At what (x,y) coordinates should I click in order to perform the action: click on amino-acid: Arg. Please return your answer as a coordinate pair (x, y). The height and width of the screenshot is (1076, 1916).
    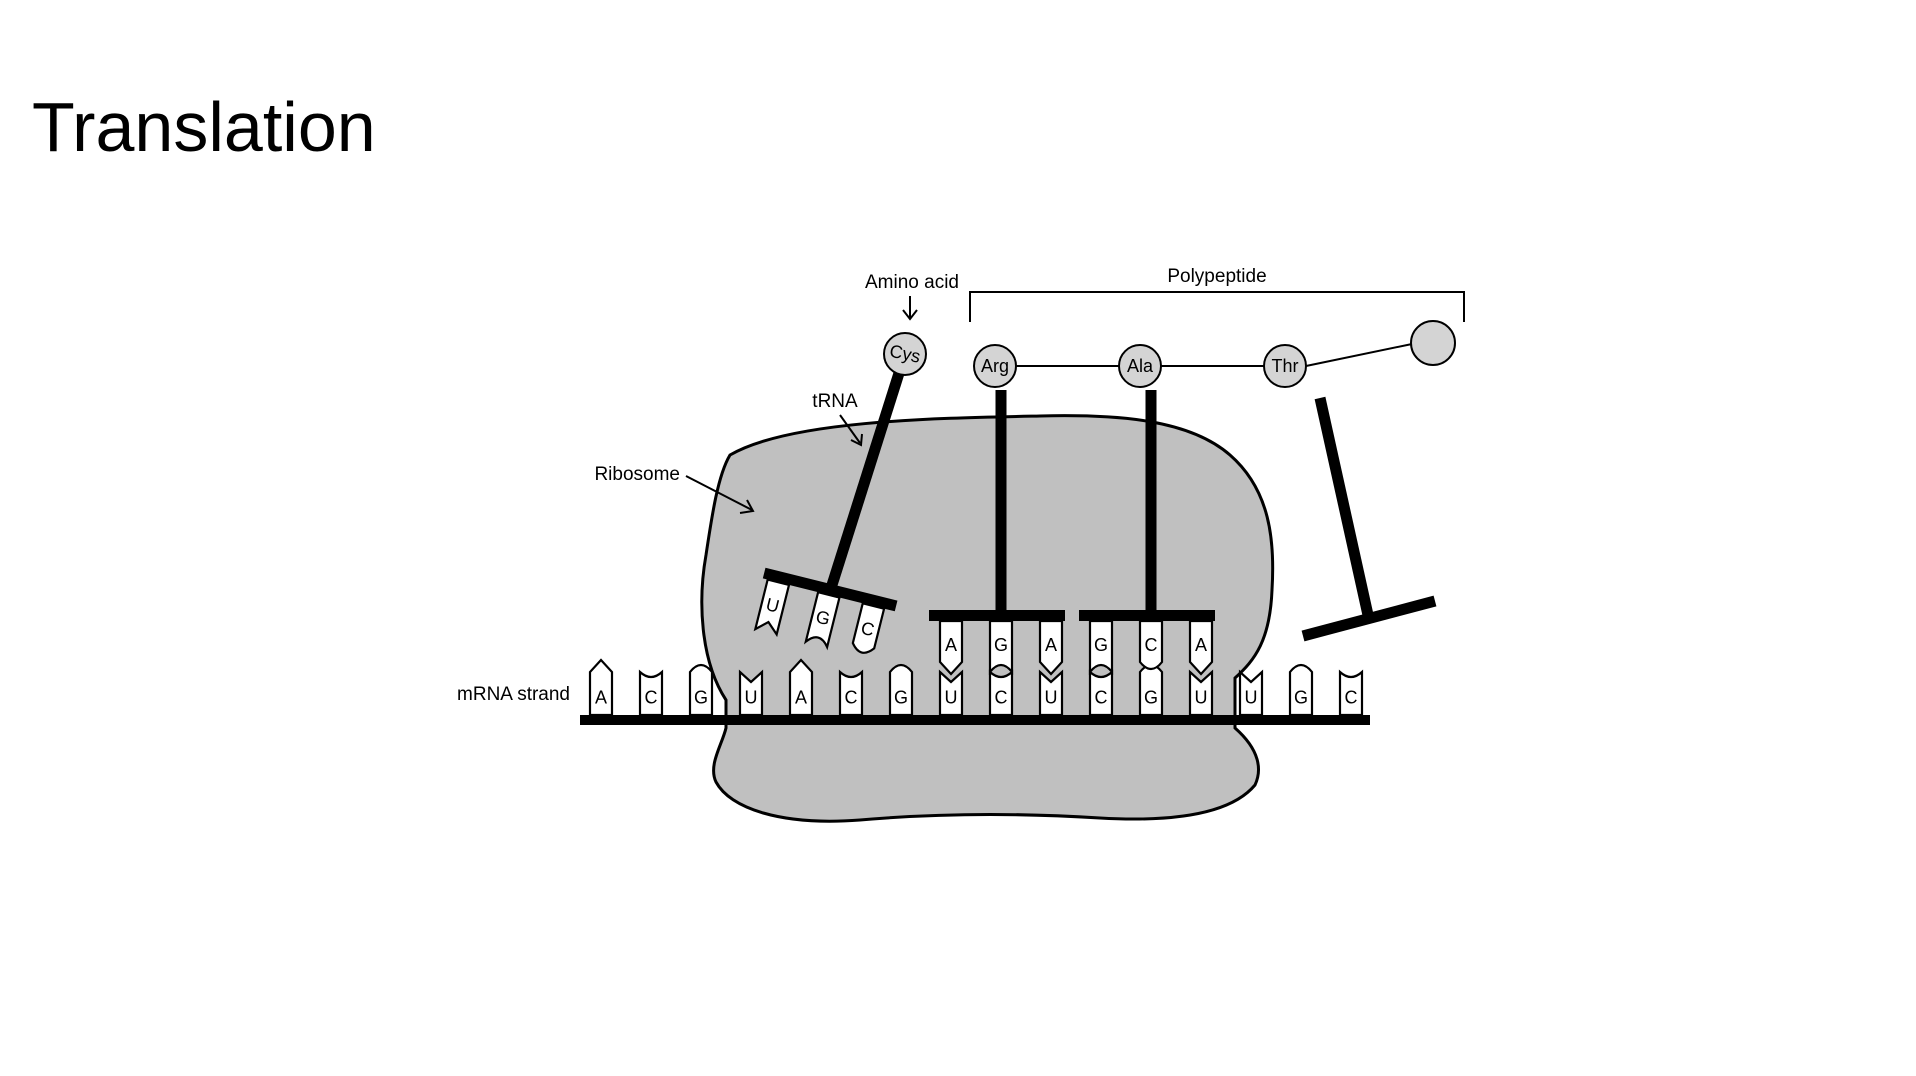
    Looking at the image, I should click on (995, 366).